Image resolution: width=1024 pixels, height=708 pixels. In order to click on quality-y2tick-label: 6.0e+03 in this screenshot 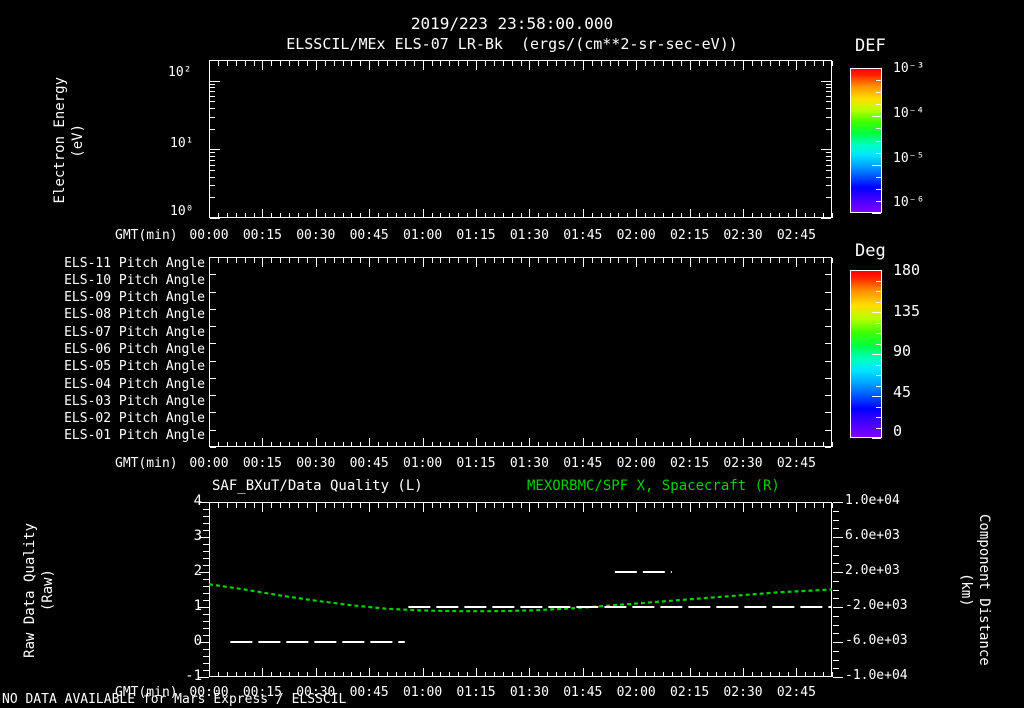, I will do `click(872, 535)`.